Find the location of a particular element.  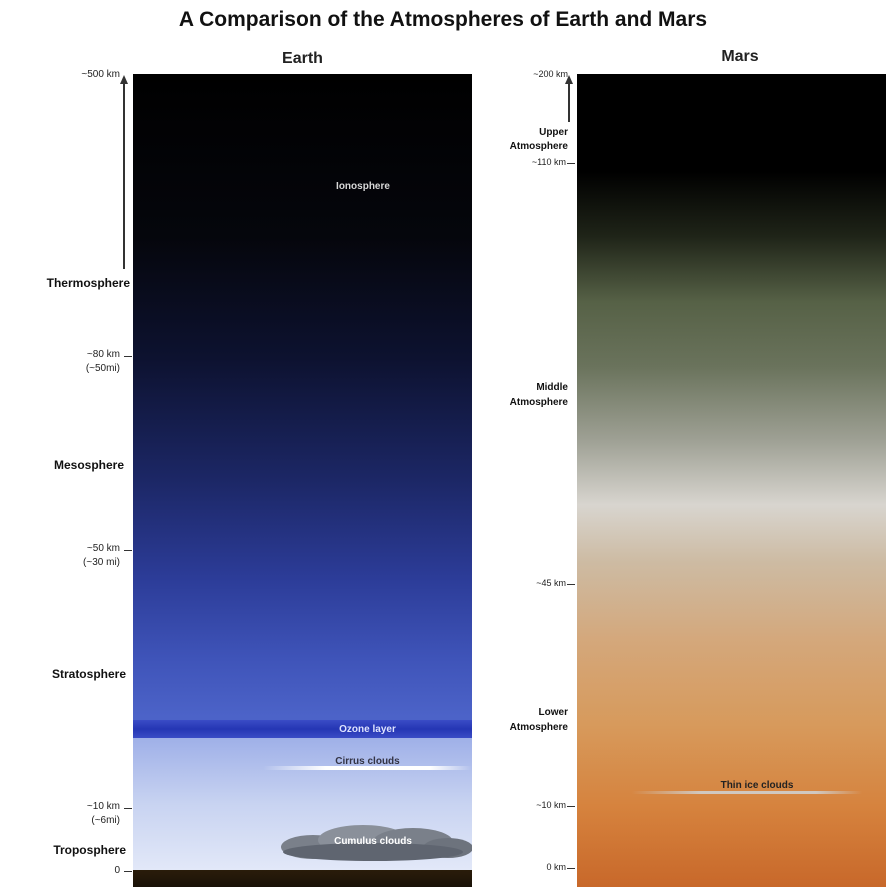

thermosphere-label: Thermosphere is located at coordinates (88, 283).